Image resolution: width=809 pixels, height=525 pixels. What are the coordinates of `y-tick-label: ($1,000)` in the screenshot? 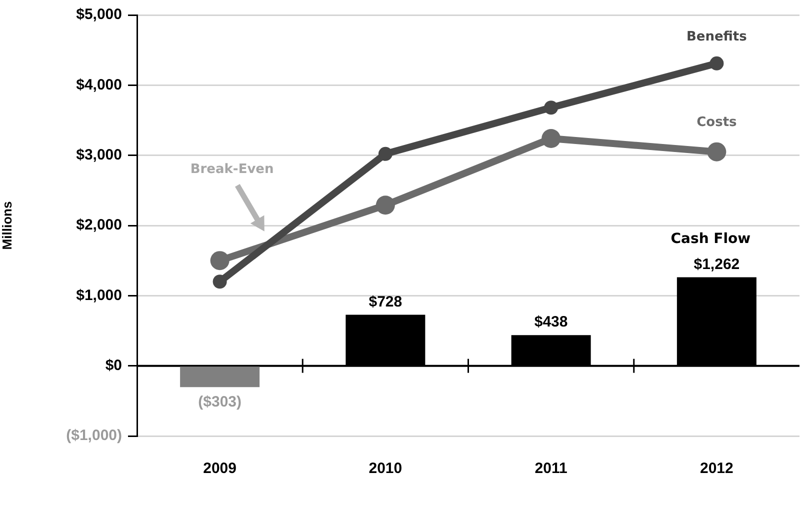 It's located at (94, 435).